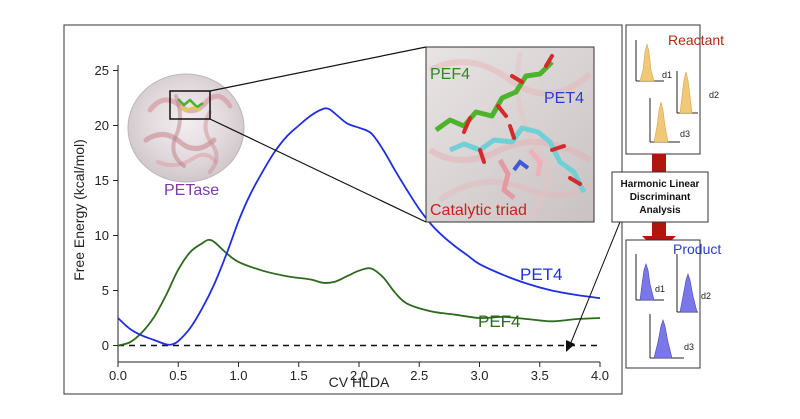  Describe the element at coordinates (479, 375) in the screenshot. I see `x-tick-label: 3.0` at that location.